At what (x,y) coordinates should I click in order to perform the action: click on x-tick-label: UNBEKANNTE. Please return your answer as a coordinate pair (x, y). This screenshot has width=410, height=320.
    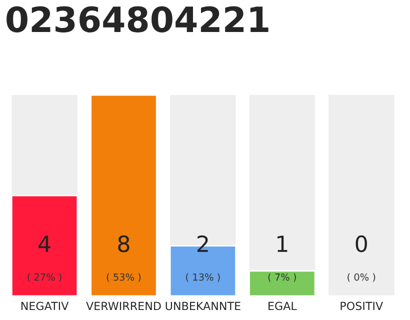
    Looking at the image, I should click on (203, 306).